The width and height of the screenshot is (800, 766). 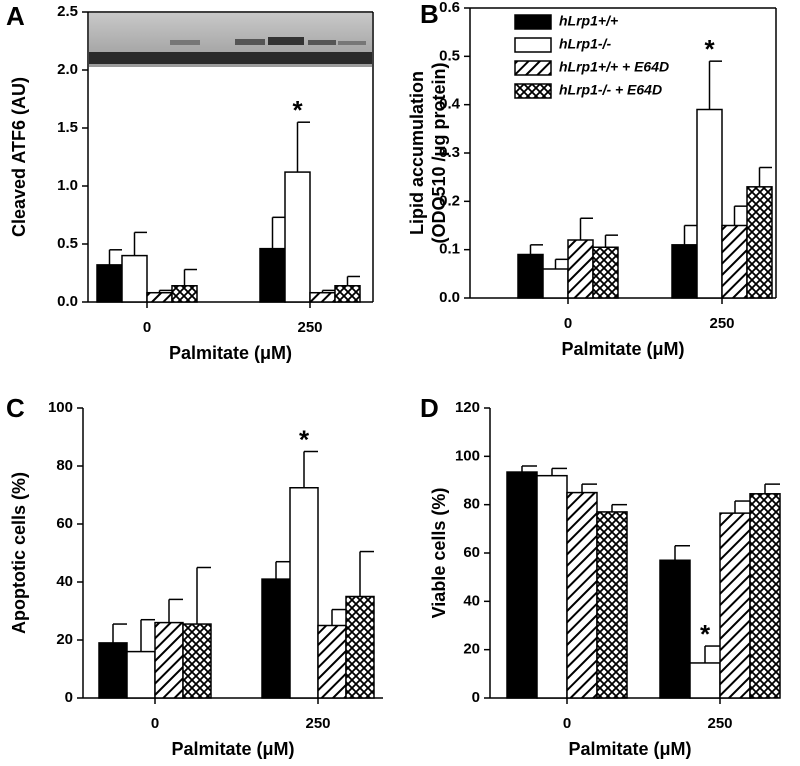 What do you see at coordinates (439, 553) in the screenshot?
I see `y-axis-label: Viable cells (%)` at bounding box center [439, 553].